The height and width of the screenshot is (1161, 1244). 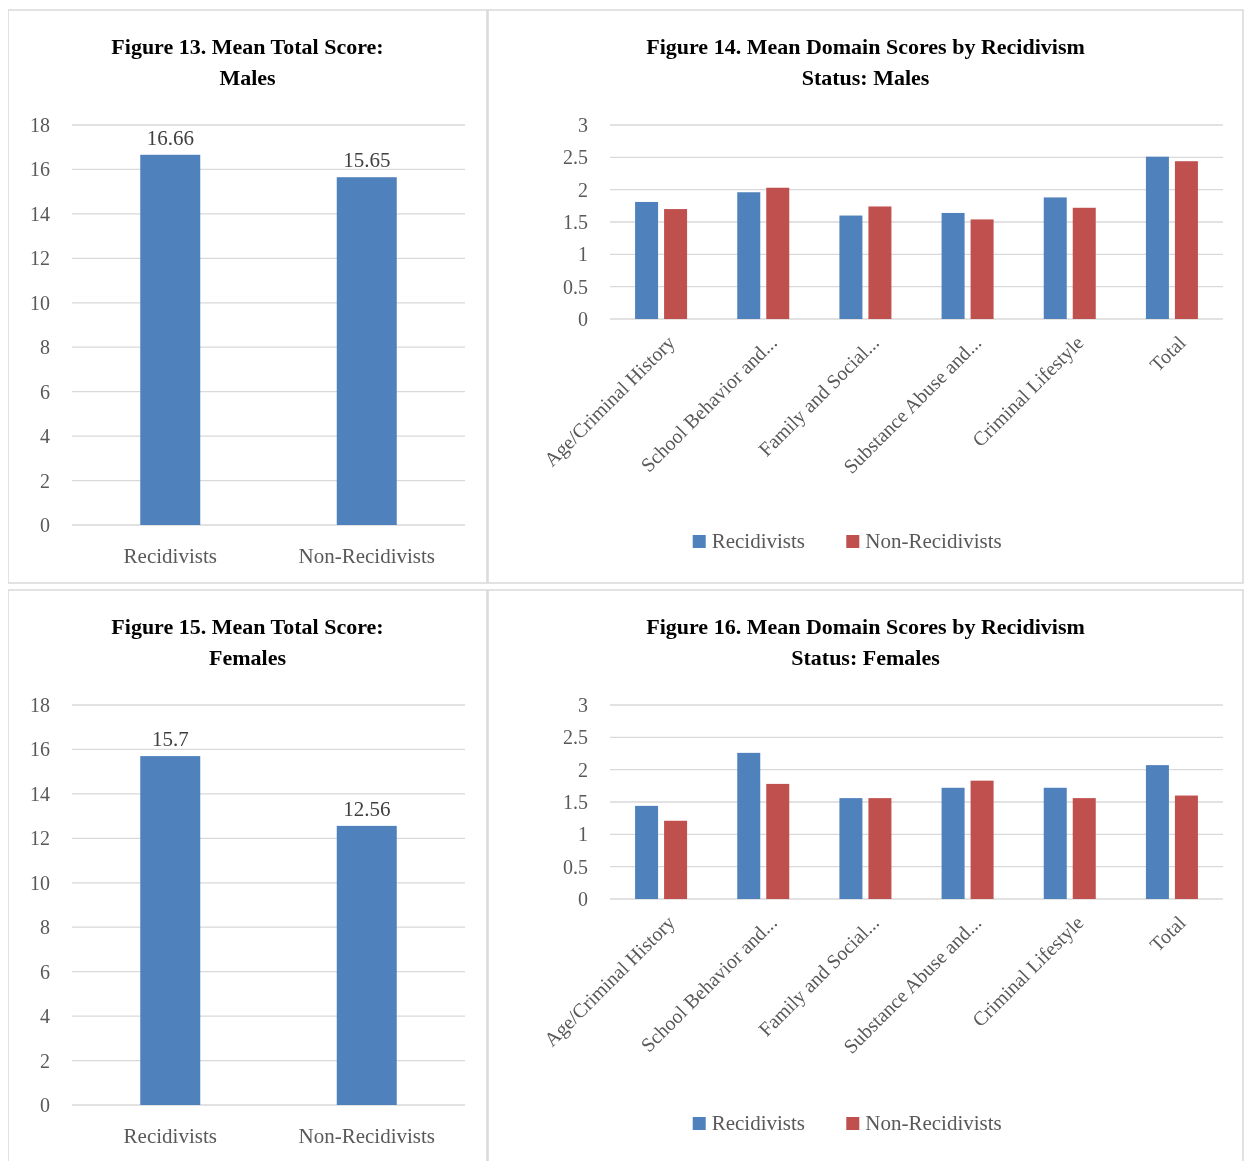 What do you see at coordinates (247, 642) in the screenshot?
I see `chart-title: Figure 15. Mean Total Score: Females` at bounding box center [247, 642].